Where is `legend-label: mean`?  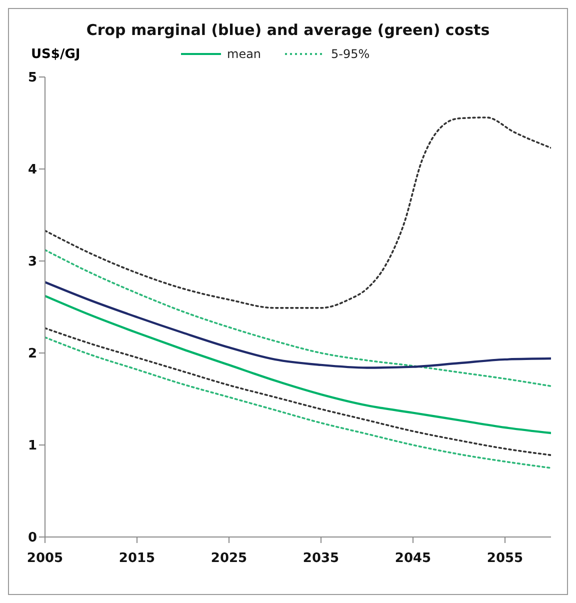 legend-label: mean is located at coordinates (244, 54).